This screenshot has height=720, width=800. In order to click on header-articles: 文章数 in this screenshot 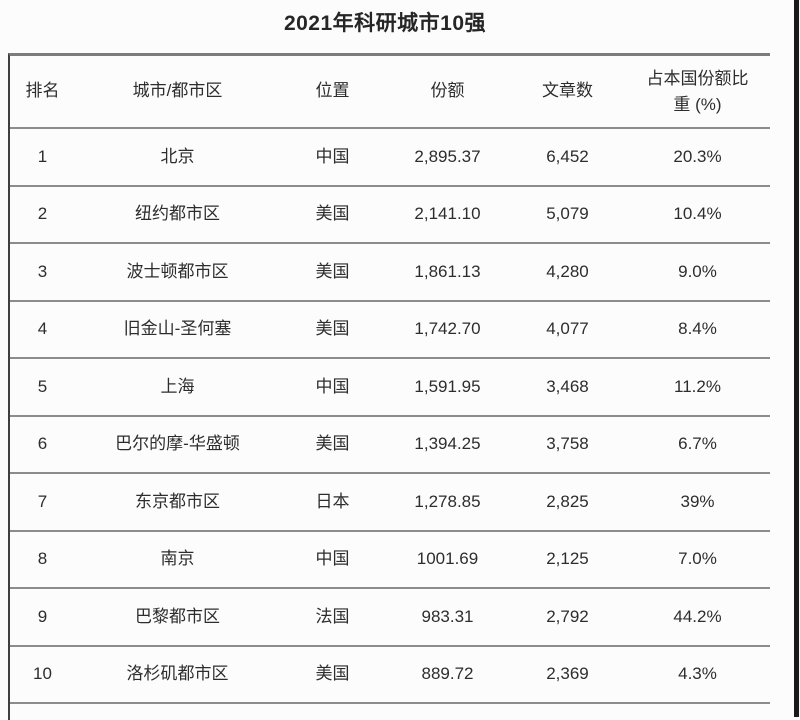, I will do `click(567, 91)`.